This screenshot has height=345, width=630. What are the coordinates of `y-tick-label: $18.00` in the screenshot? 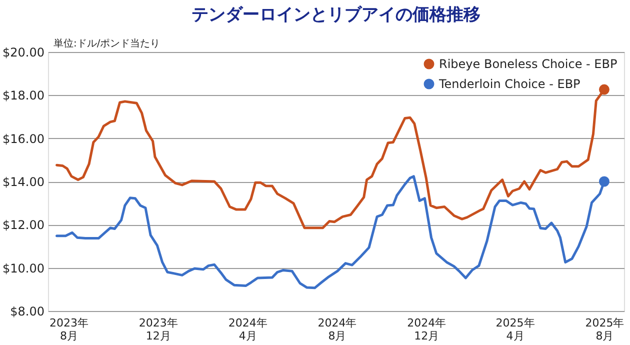 It's located at (23, 95).